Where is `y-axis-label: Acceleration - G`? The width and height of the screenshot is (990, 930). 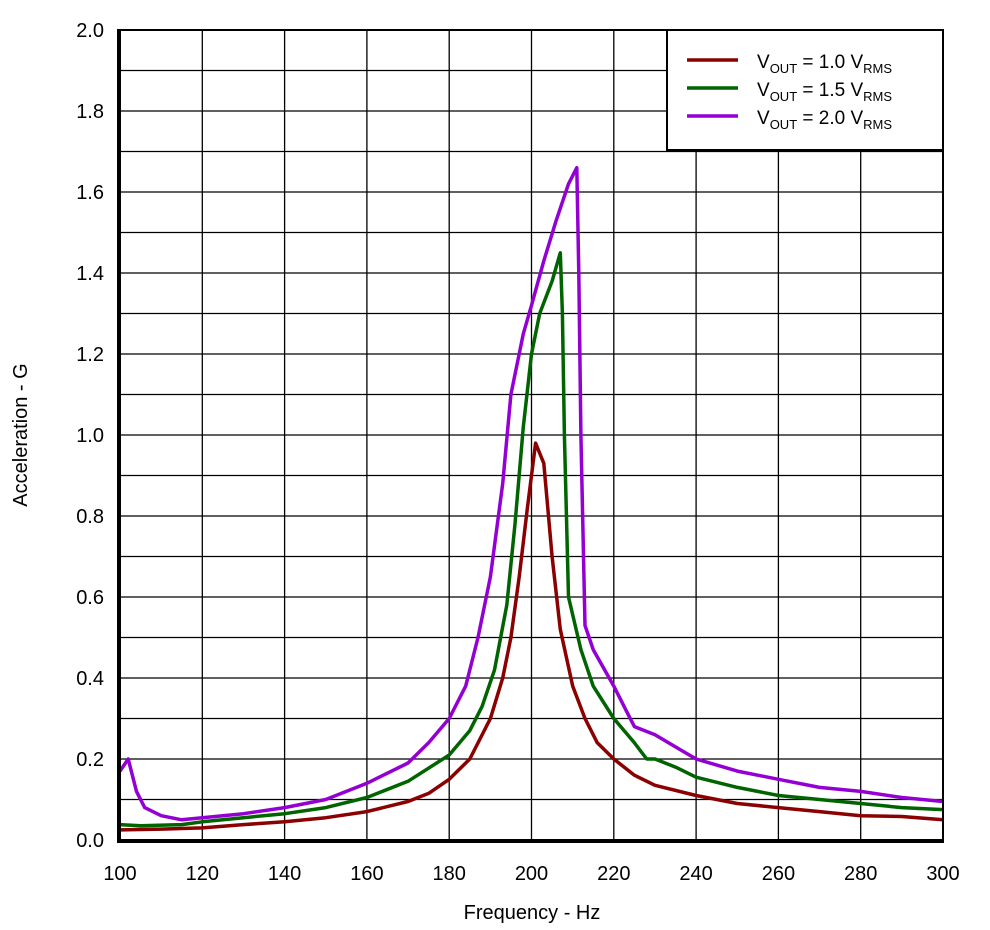
y-axis-label: Acceleration - G is located at coordinates (21, 434).